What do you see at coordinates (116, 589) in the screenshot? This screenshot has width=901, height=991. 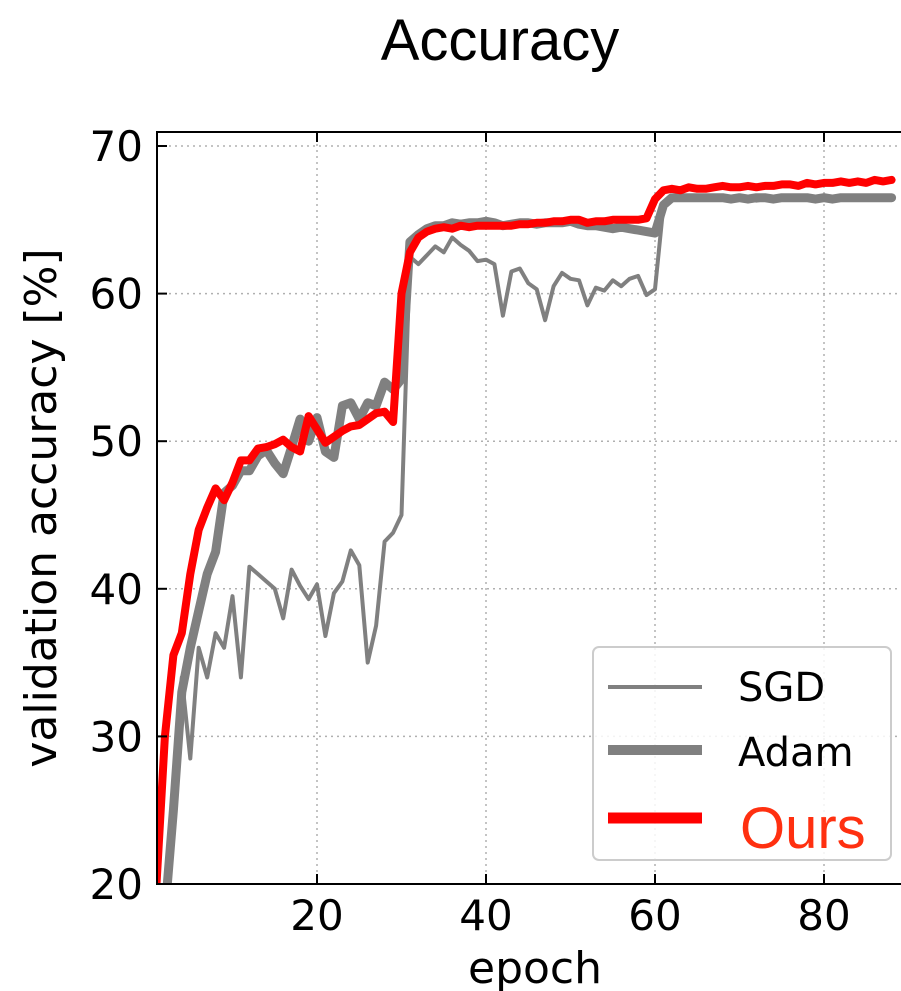 I see `y-tick-label-40: 40` at bounding box center [116, 589].